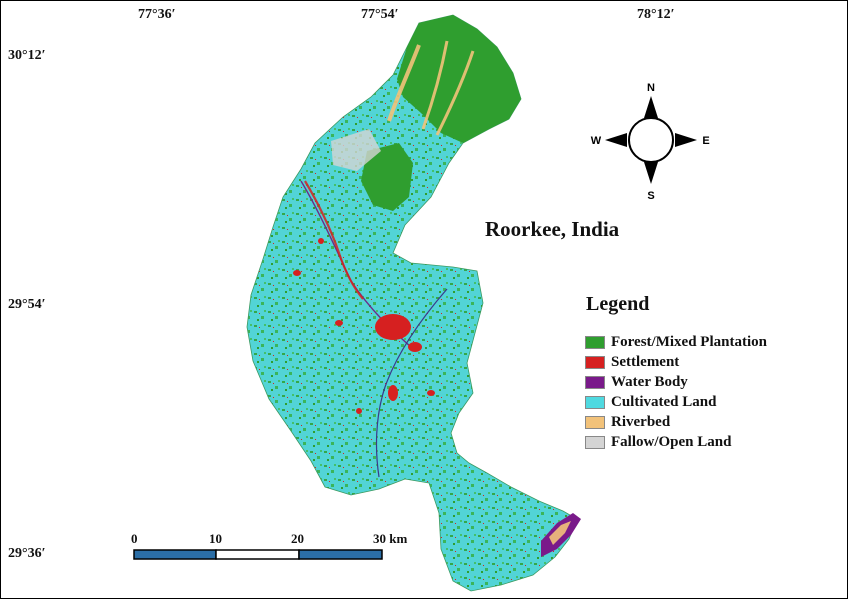 The image size is (850, 601). I want to click on compass-north-label: N, so click(651, 88).